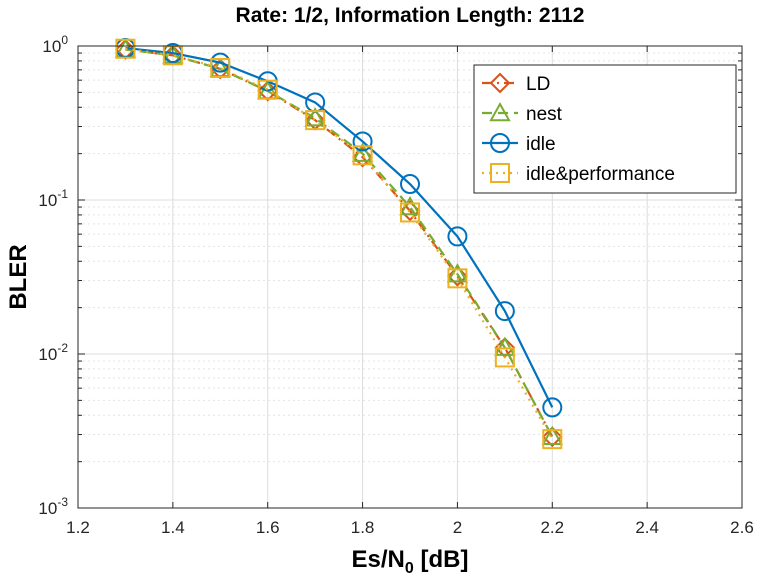 Image resolution: width=764 pixels, height=576 pixels. I want to click on y-tick-labels: 10⁰ 10⁻¹ 10⁻² 10⁻³, so click(53, 275).